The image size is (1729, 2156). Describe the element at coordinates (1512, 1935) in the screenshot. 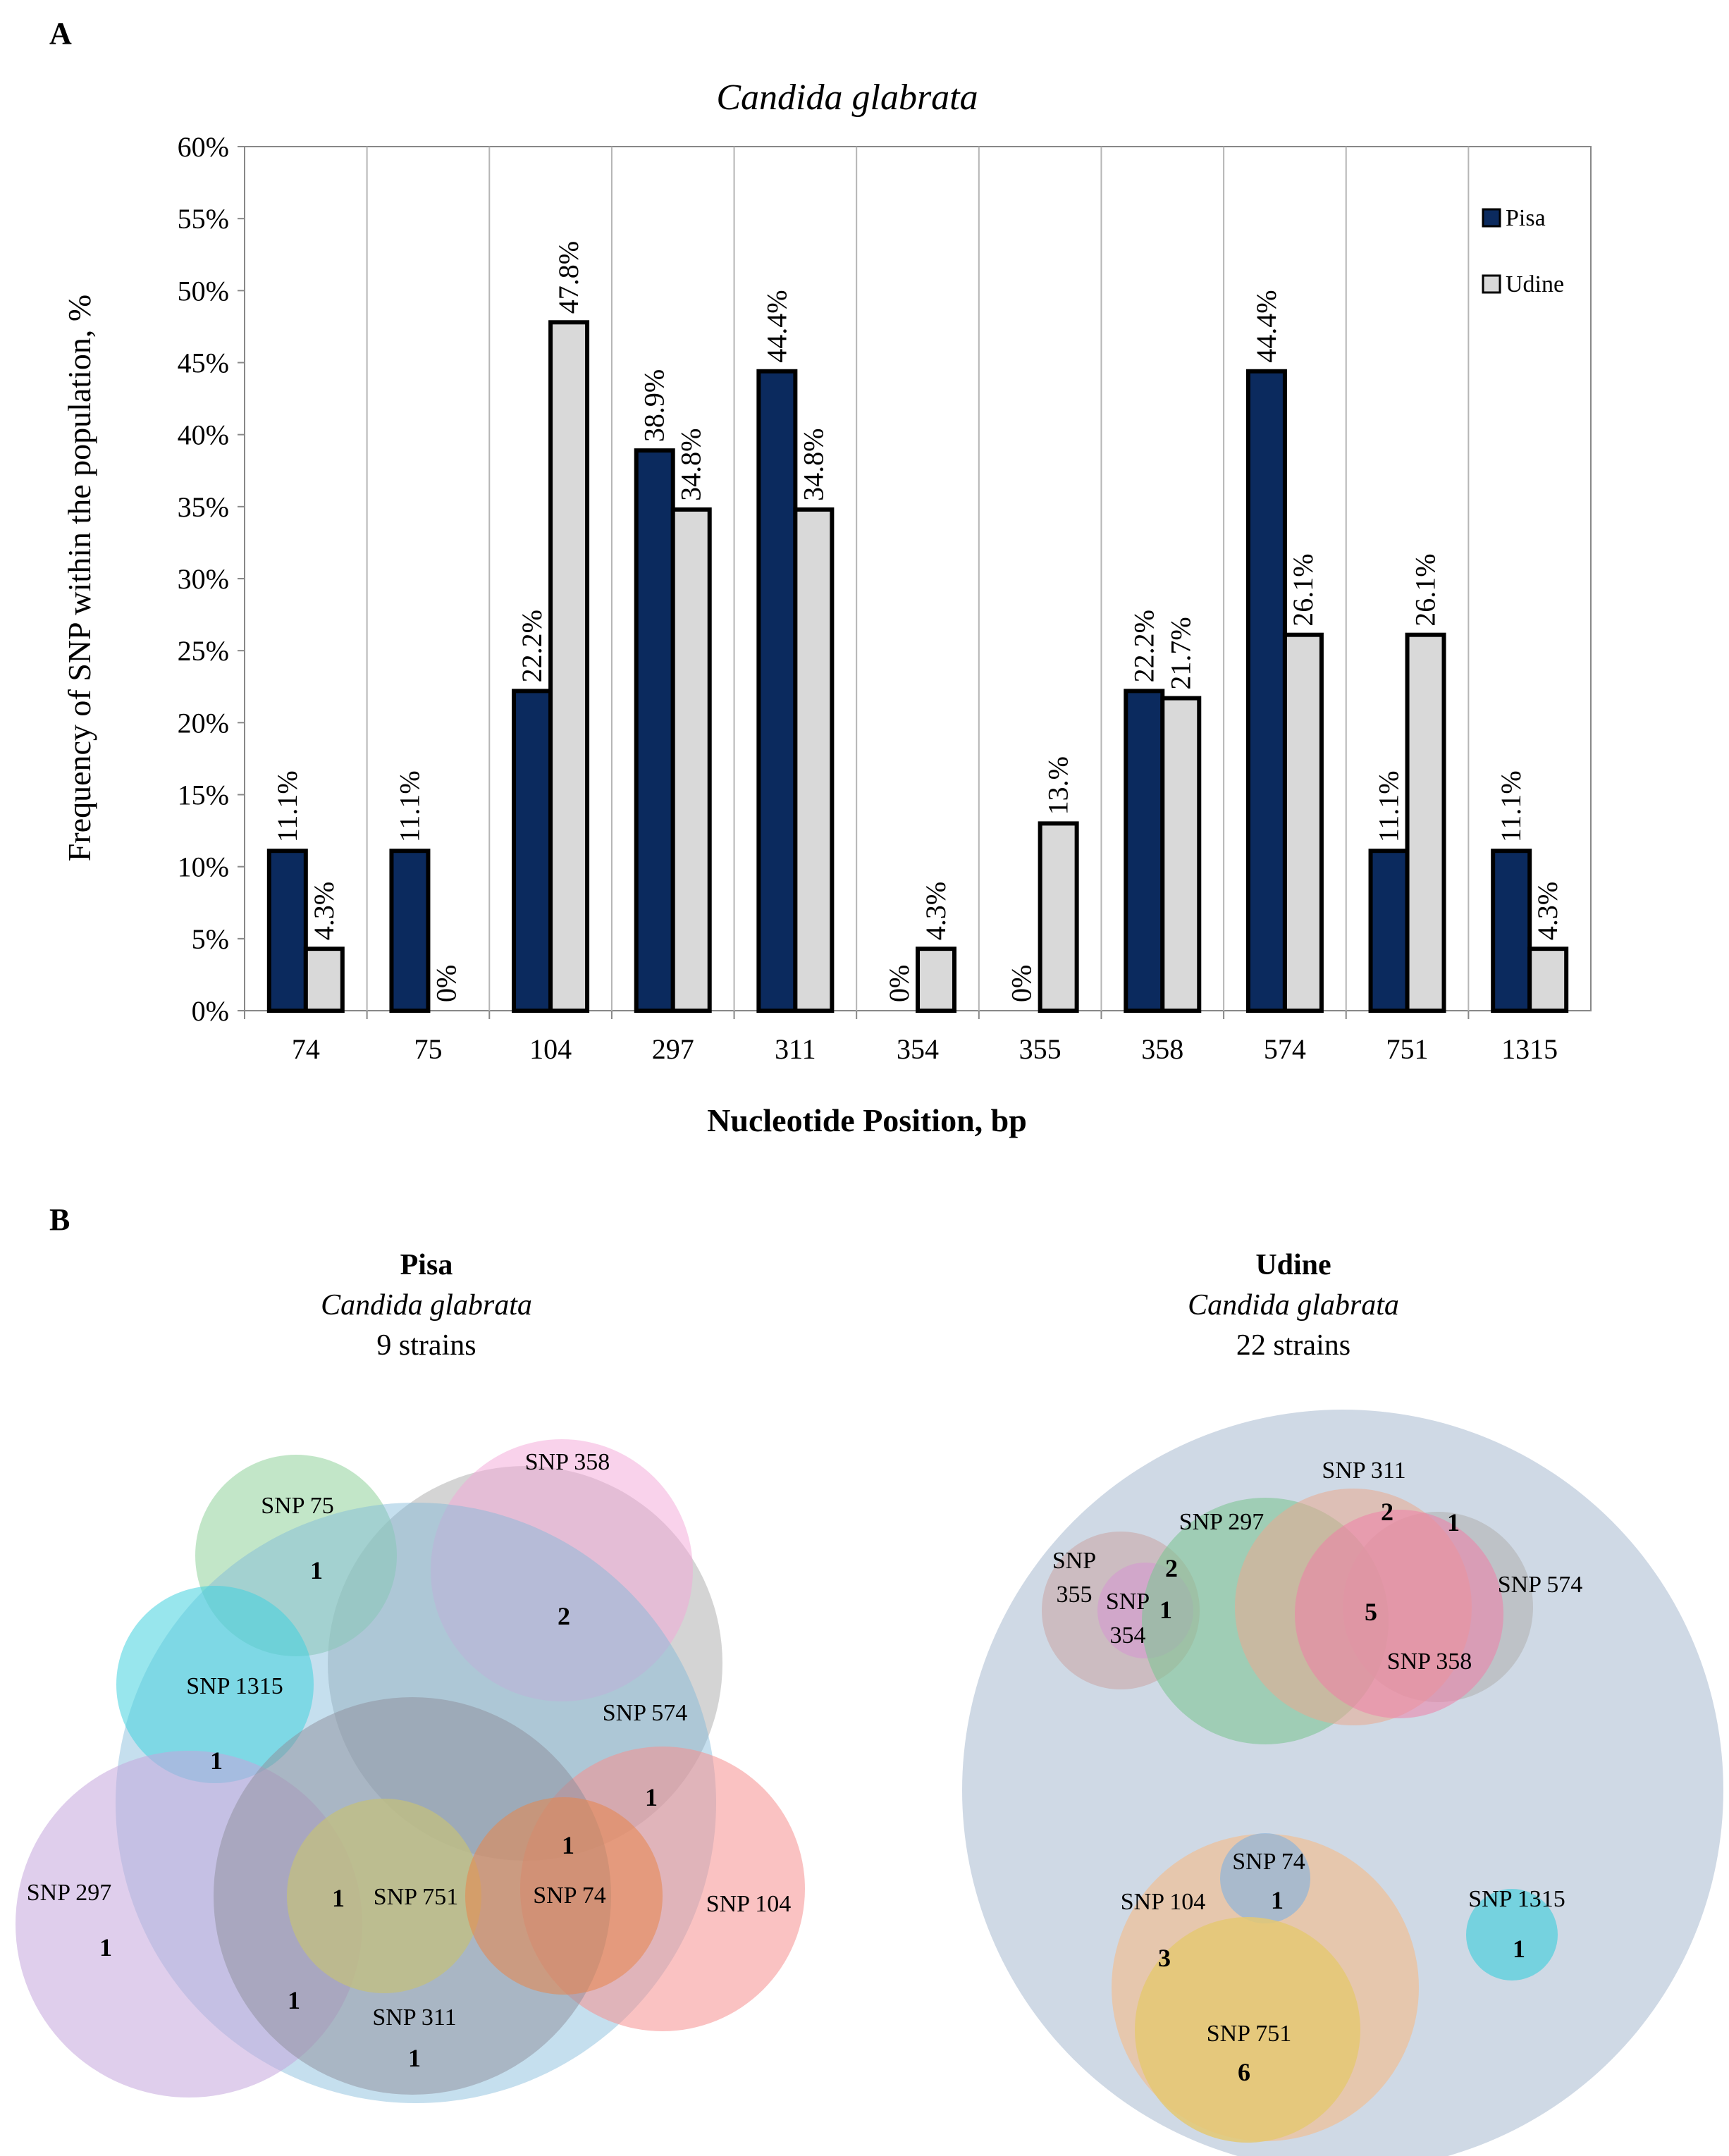

I see `udine-circle-snp1315` at that location.